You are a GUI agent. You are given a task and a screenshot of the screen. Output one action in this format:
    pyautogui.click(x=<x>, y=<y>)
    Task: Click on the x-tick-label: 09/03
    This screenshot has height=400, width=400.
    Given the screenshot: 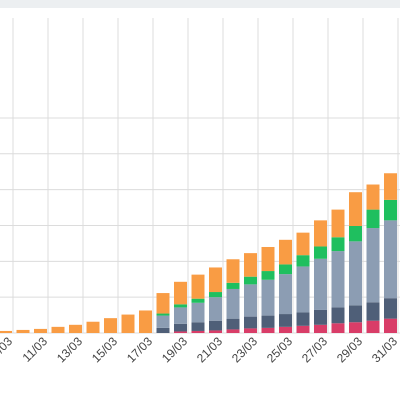 What is the action you would take?
    pyautogui.click(x=7, y=349)
    